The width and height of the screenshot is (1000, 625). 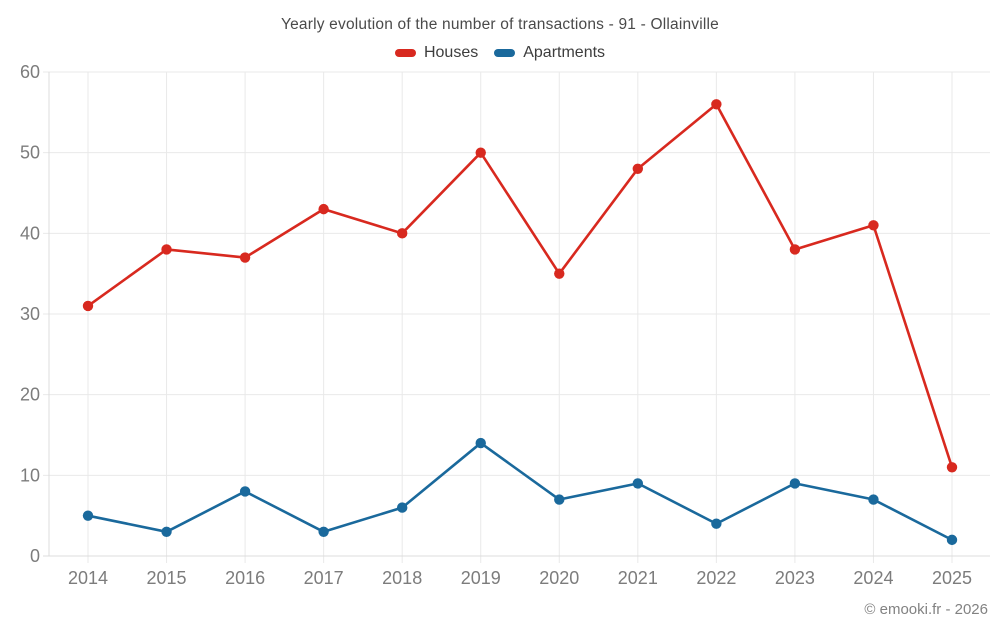 What do you see at coordinates (245, 578) in the screenshot?
I see `x-axis-tick-label: 2016` at bounding box center [245, 578].